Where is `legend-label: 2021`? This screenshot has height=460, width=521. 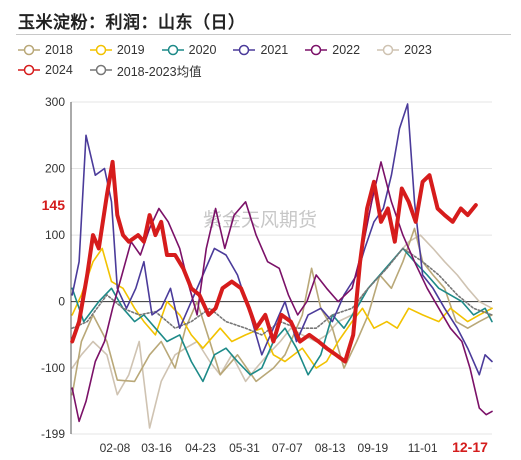
legend-label: 2021 is located at coordinates (274, 50).